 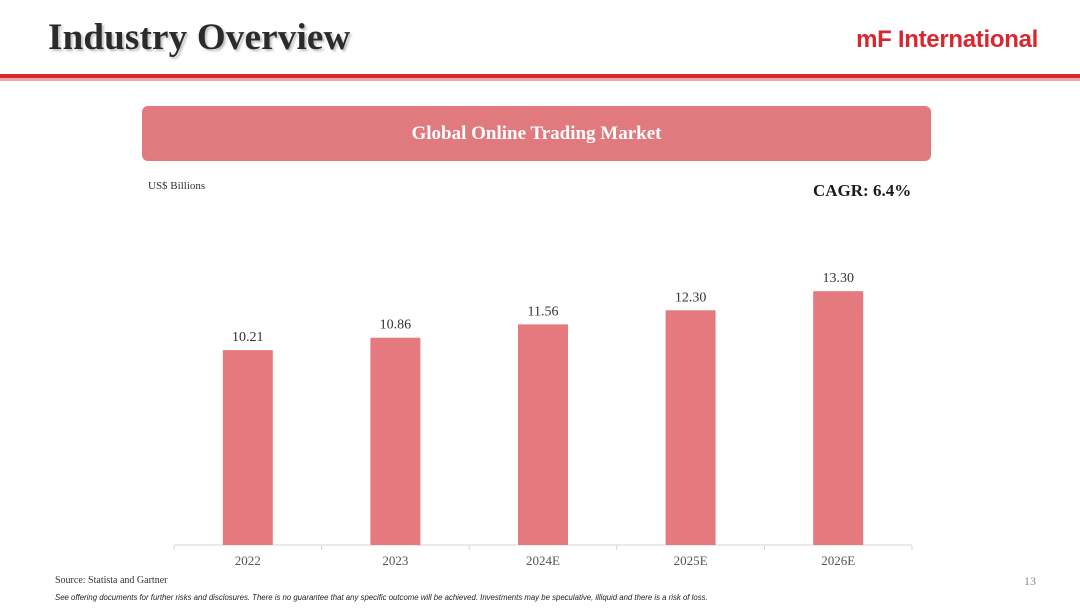 I want to click on chart-title-banner: Global Online Trading Market, so click(x=536, y=133).